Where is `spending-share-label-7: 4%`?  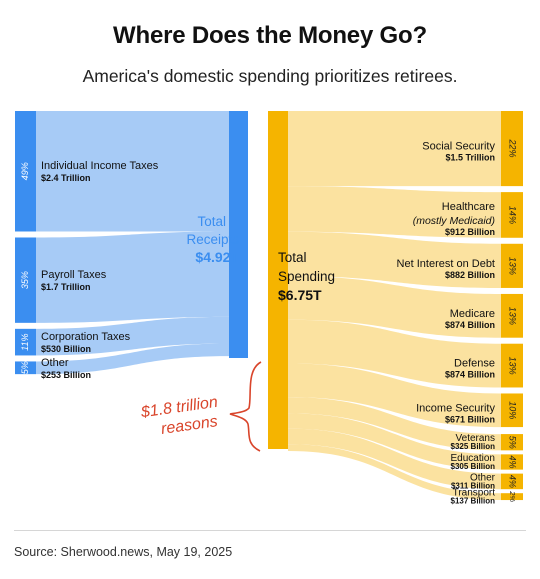 spending-share-label-7: 4% is located at coordinates (513, 461).